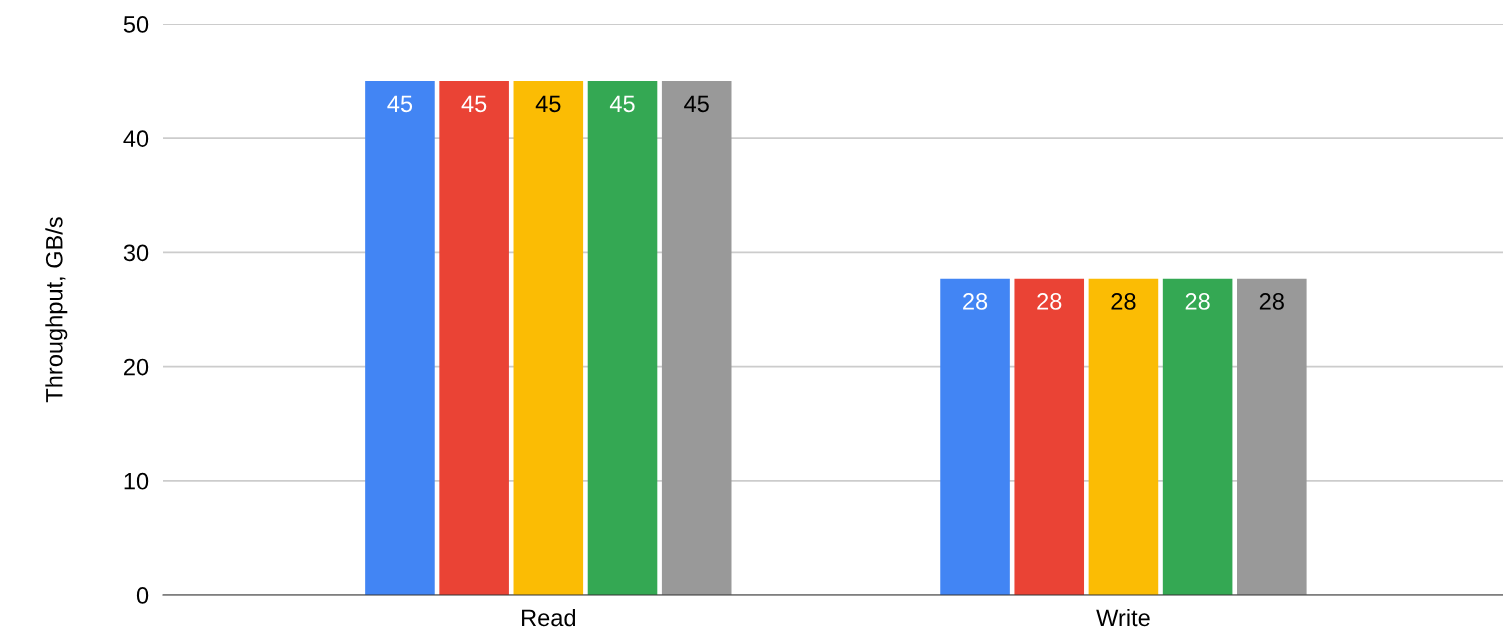 The image size is (1503, 642). I want to click on x-tick-label: Read, so click(549, 617).